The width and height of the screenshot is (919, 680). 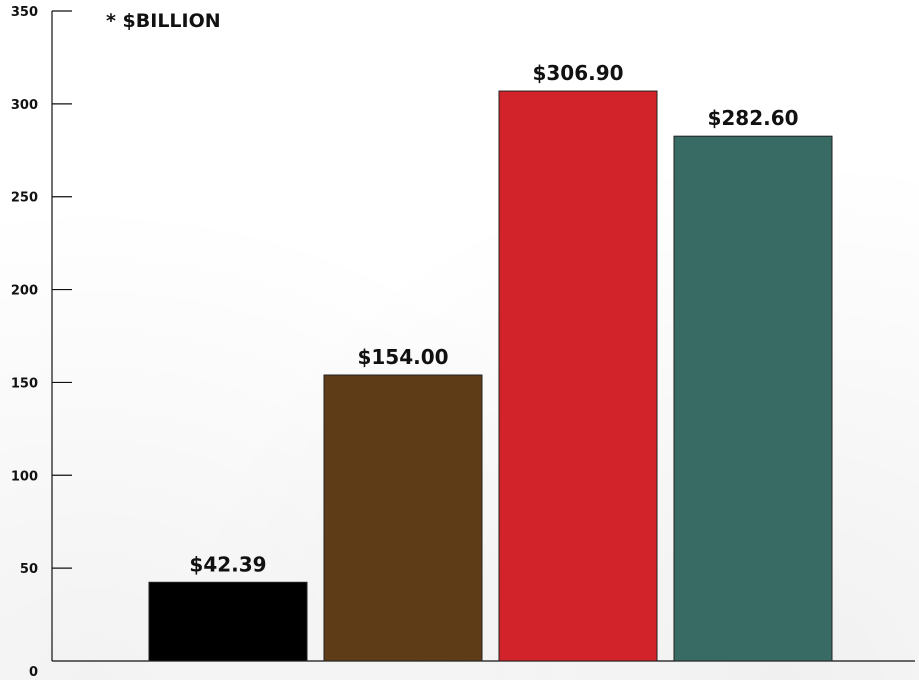 What do you see at coordinates (24, 383) in the screenshot?
I see `y-tick-label: 150` at bounding box center [24, 383].